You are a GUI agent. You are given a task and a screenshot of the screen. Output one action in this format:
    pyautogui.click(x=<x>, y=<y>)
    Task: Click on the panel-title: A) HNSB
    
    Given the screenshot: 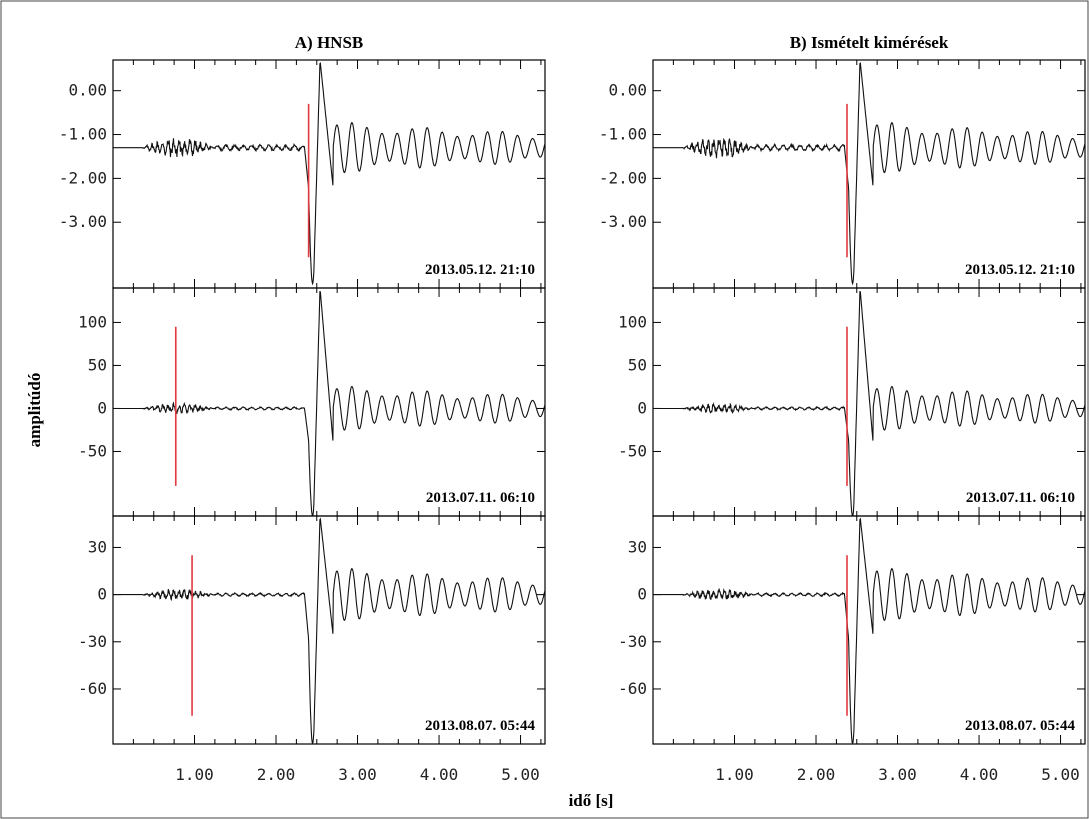 What is the action you would take?
    pyautogui.click(x=329, y=42)
    